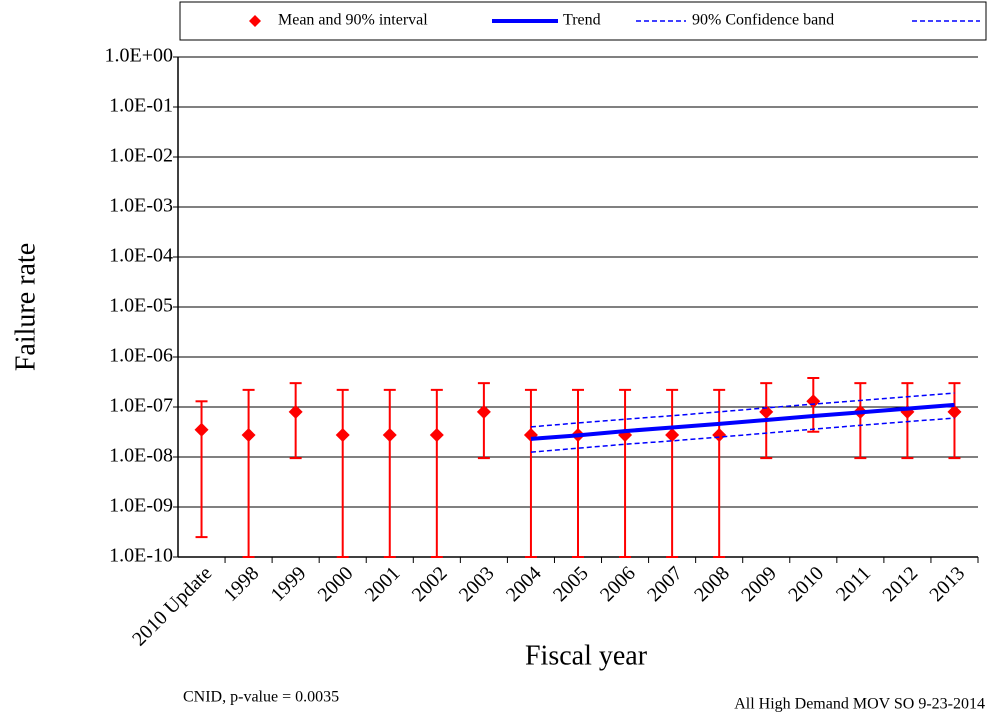  What do you see at coordinates (763, 20) in the screenshot?
I see `legend-label: 90% Confidence band` at bounding box center [763, 20].